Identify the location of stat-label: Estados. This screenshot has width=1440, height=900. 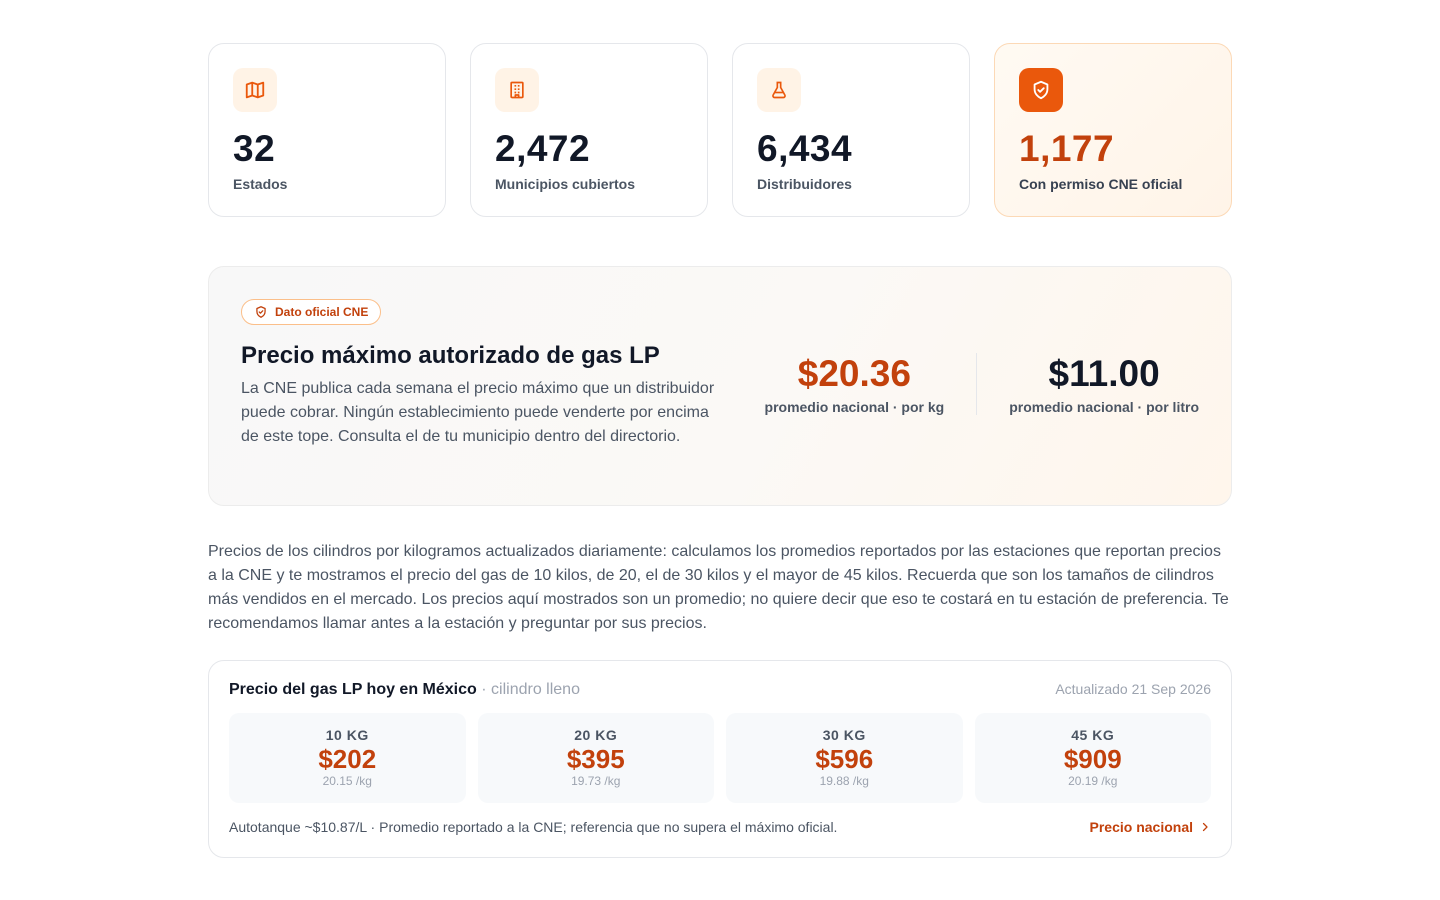
(260, 184).